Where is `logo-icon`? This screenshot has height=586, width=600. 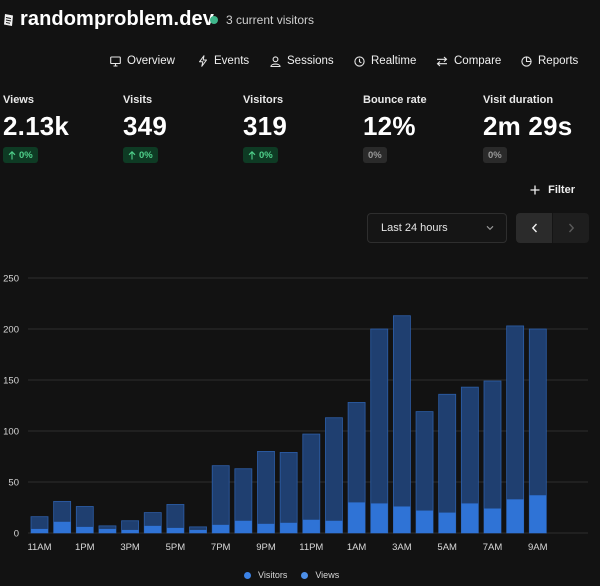 logo-icon is located at coordinates (8, 20).